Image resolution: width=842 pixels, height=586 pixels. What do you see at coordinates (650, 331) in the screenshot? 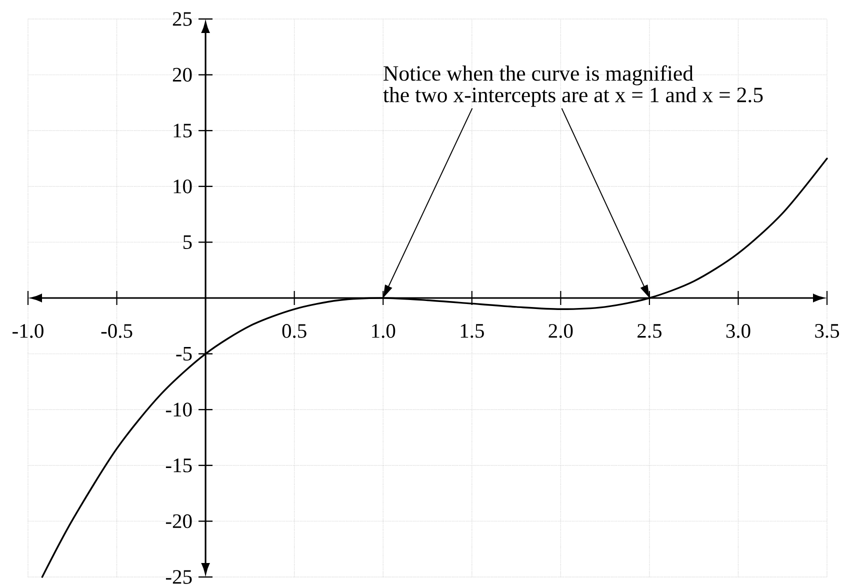
I see `x-tick-label: 2.5` at bounding box center [650, 331].